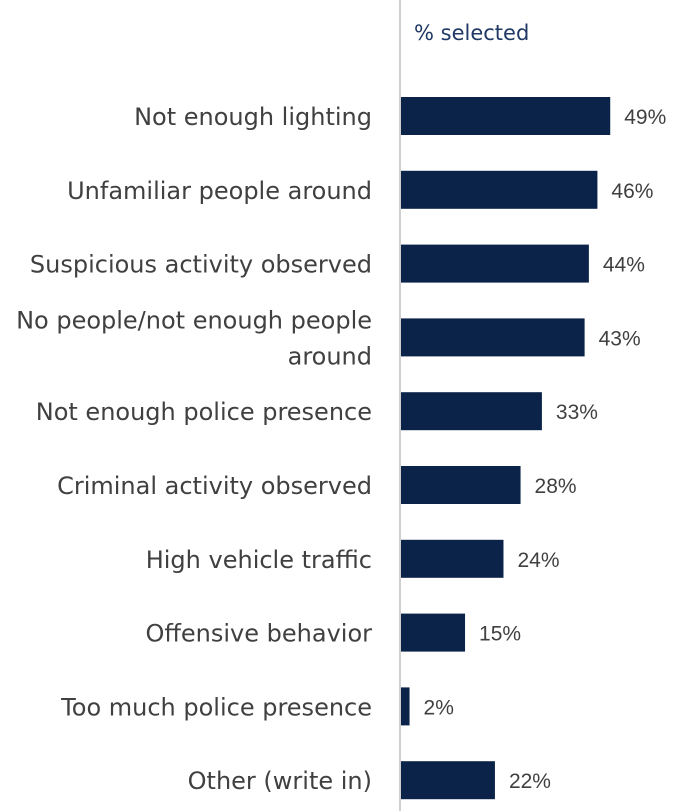 The image size is (673, 811). I want to click on value-label: 46%, so click(632, 191).